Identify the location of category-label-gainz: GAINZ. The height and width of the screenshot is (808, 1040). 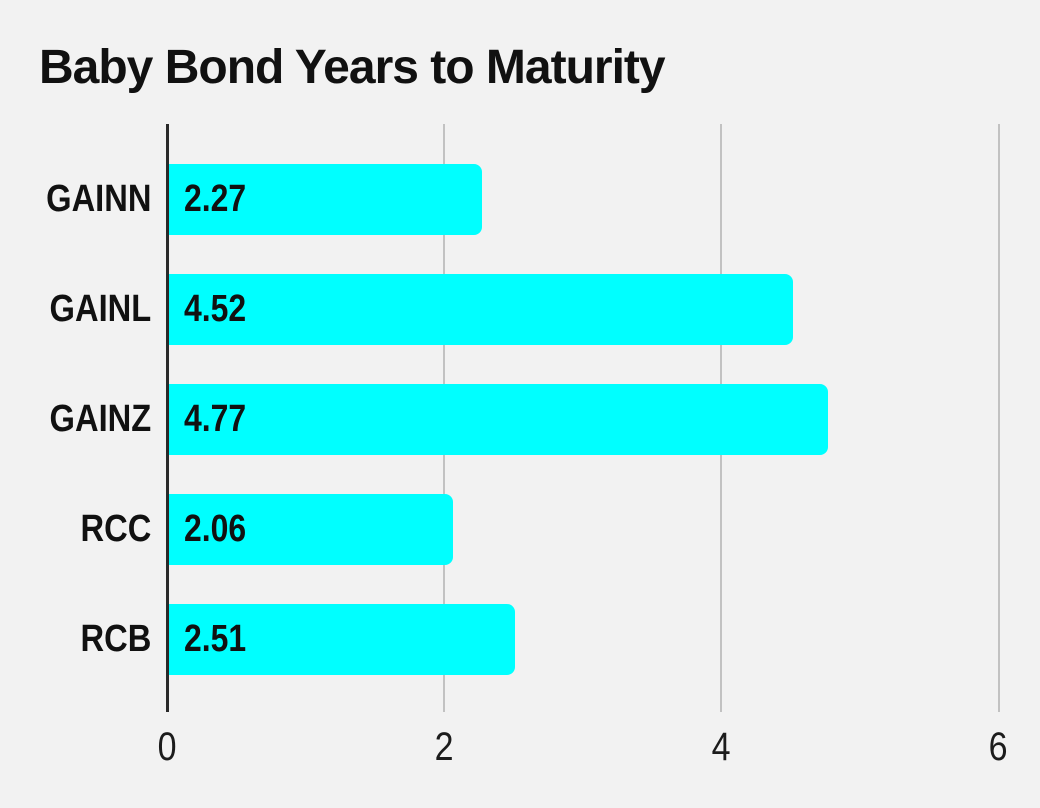
(75, 419).